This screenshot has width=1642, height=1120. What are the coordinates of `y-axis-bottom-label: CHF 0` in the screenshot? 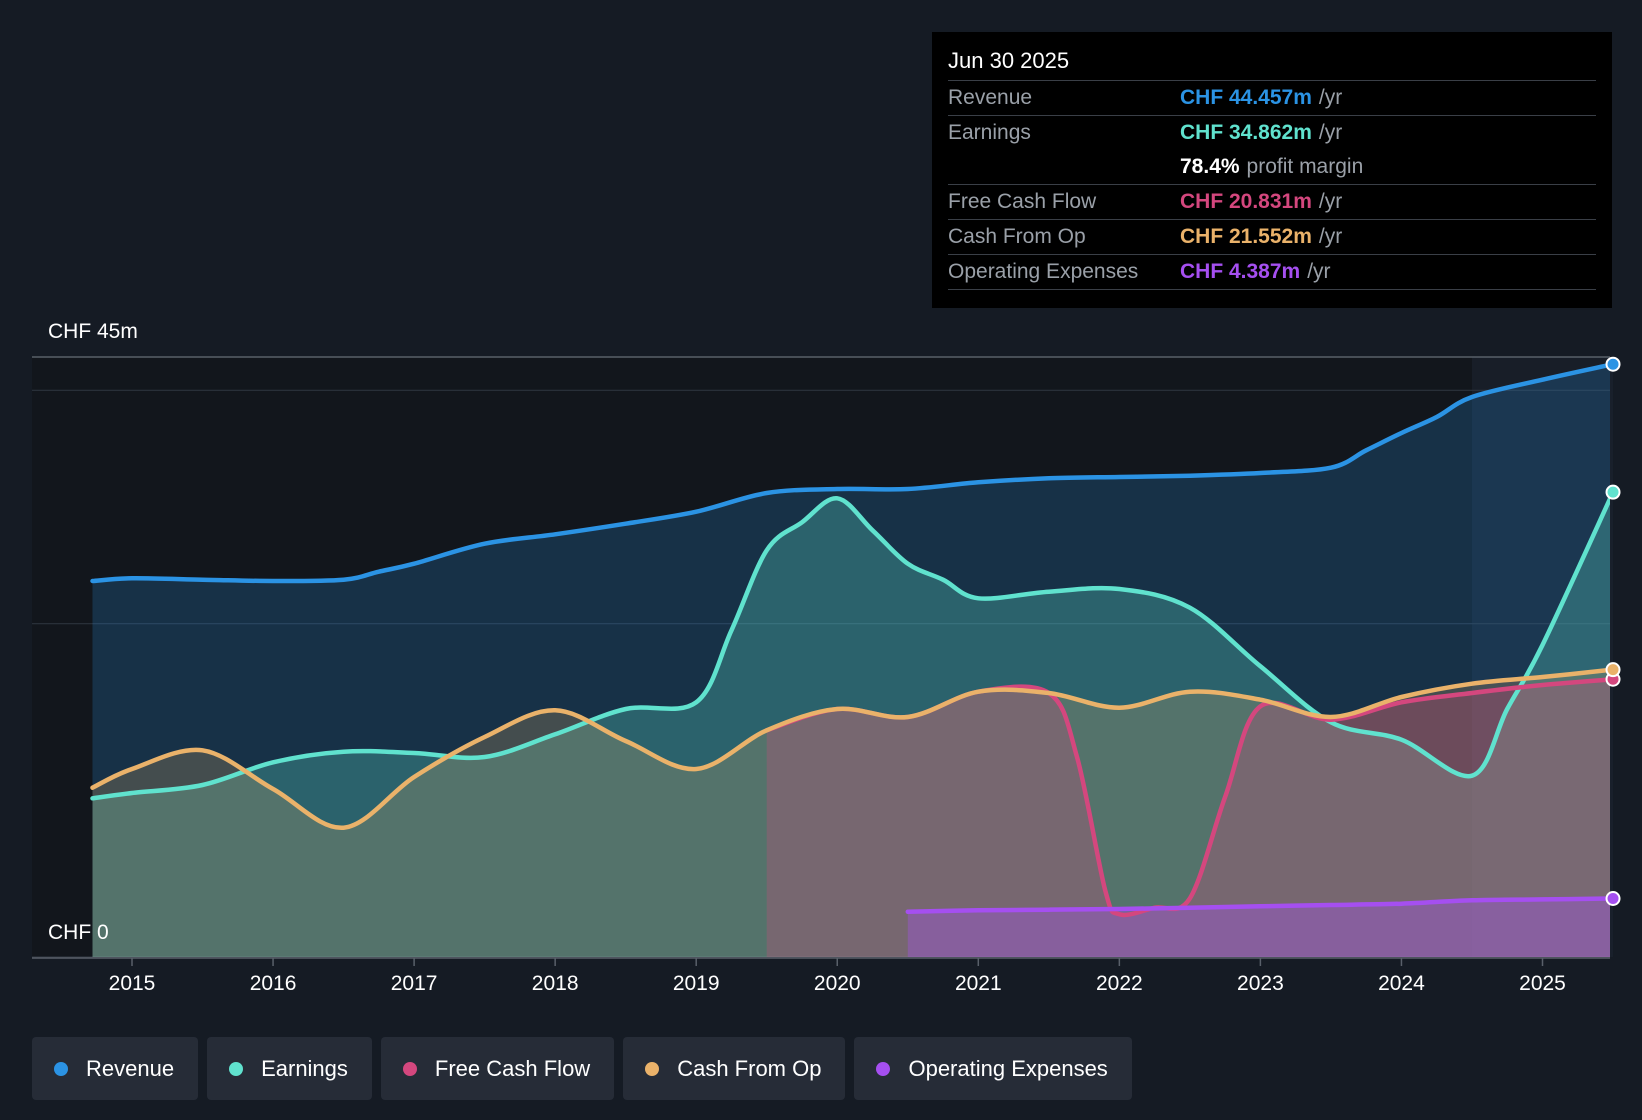 It's located at (78, 932).